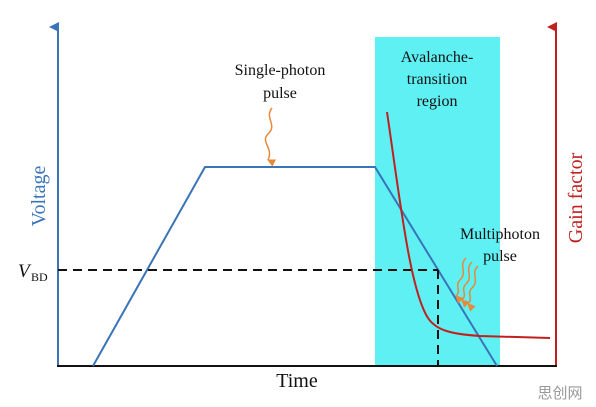 This screenshot has width=596, height=407. I want to click on vbd-subscript: BD, so click(39, 277).